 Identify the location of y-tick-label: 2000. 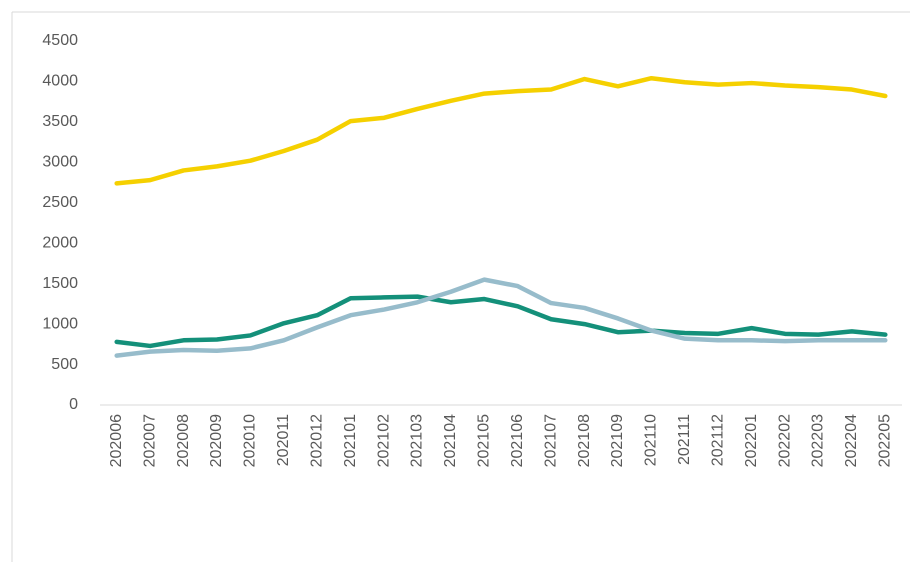
(60, 242).